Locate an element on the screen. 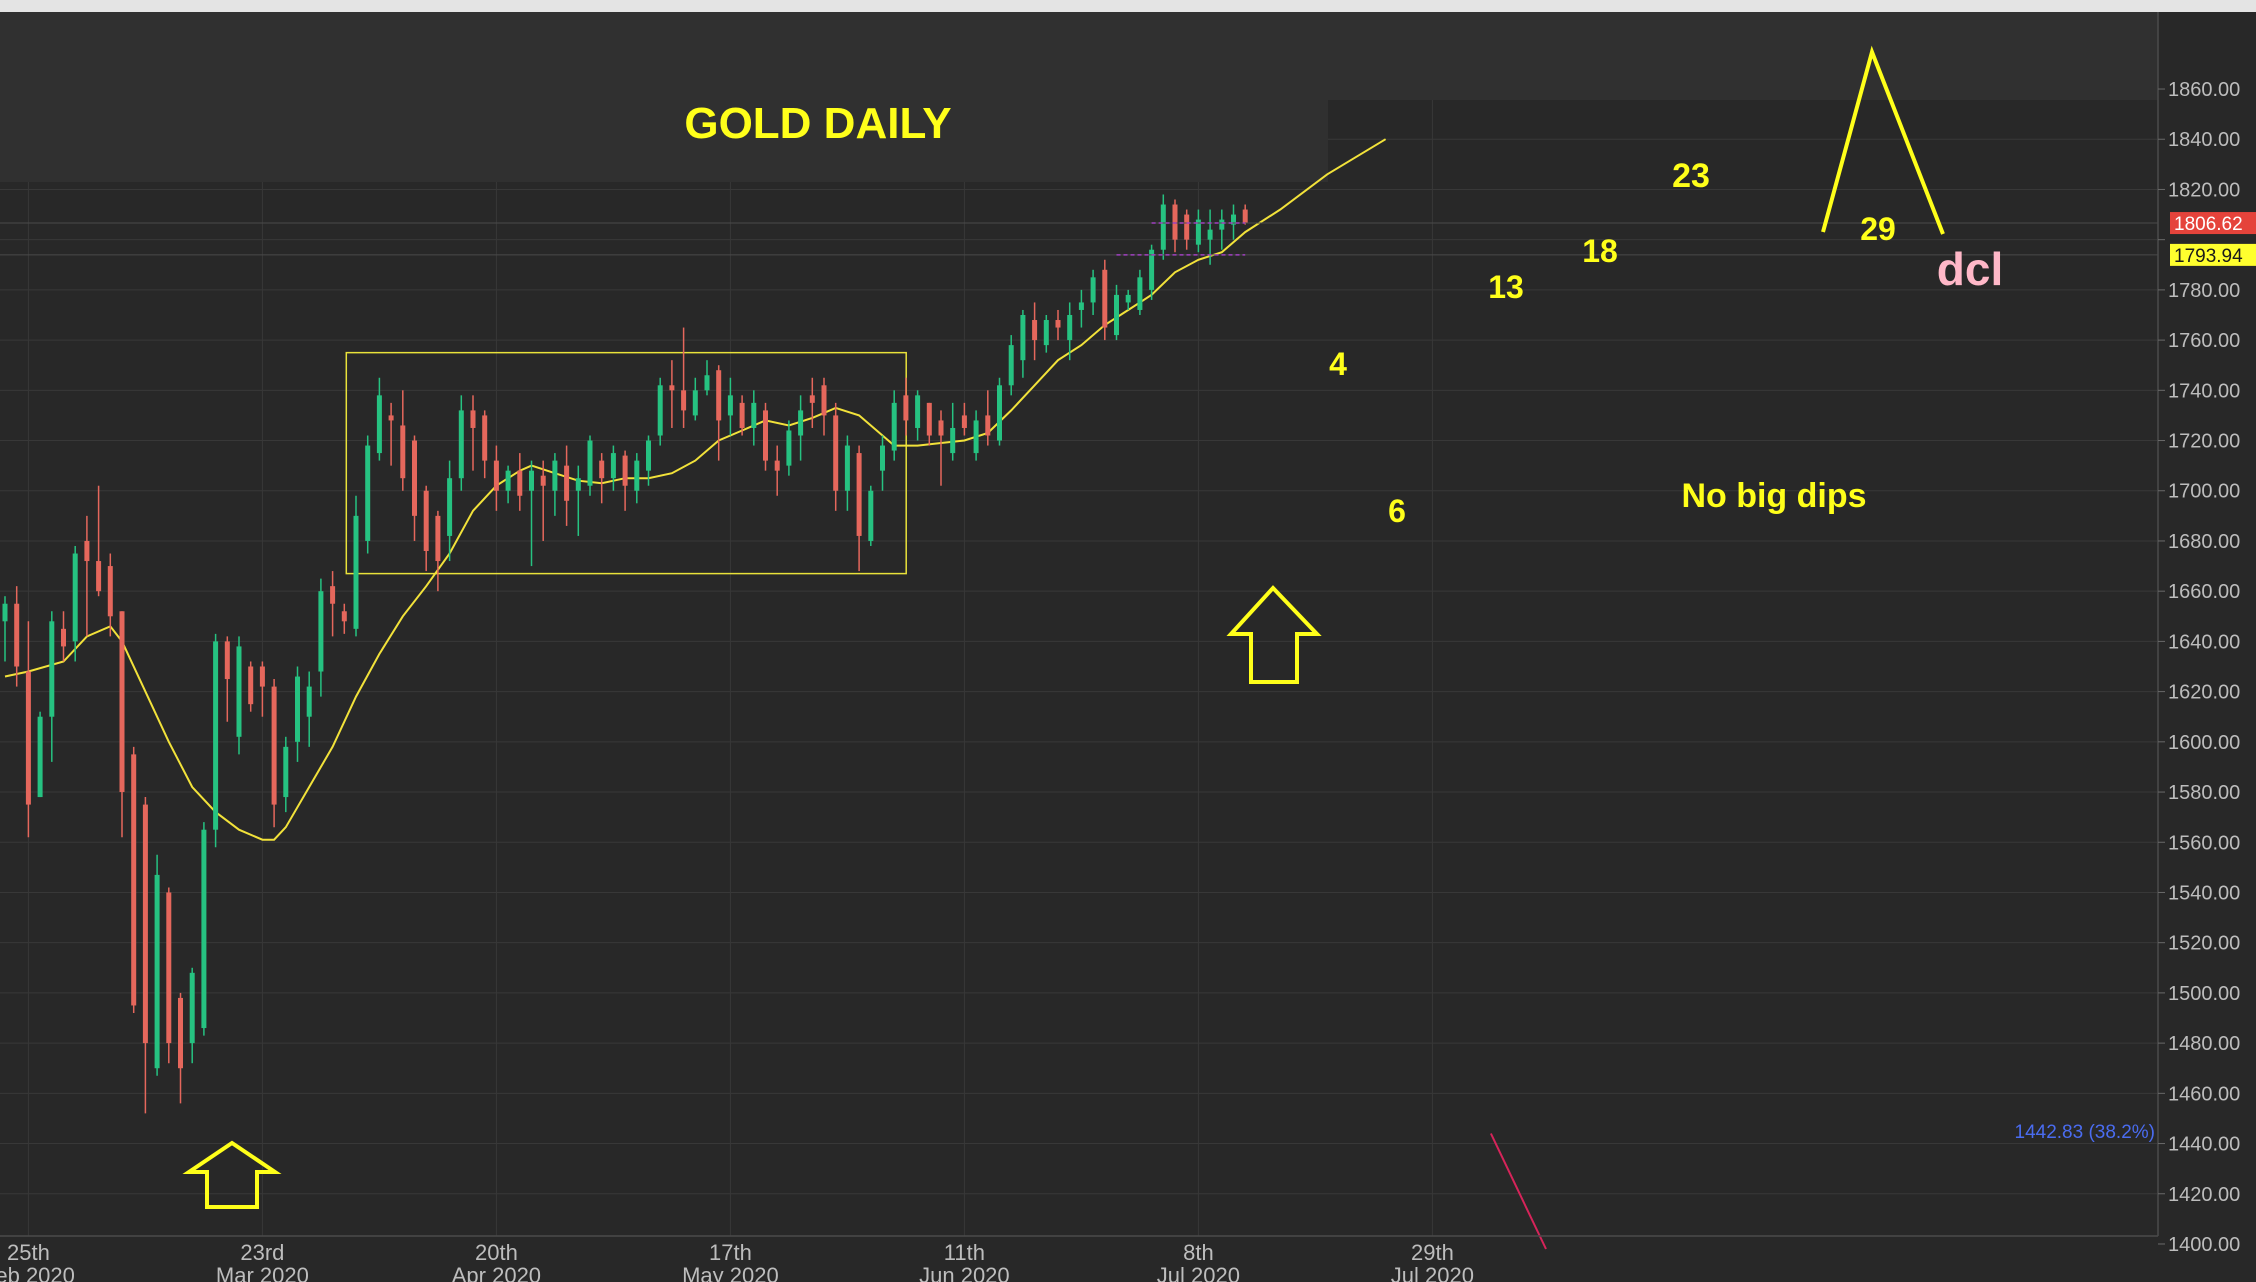 Image resolution: width=2256 pixels, height=1282 pixels. x-tick-sublabel: May 2020 is located at coordinates (730, 1272).